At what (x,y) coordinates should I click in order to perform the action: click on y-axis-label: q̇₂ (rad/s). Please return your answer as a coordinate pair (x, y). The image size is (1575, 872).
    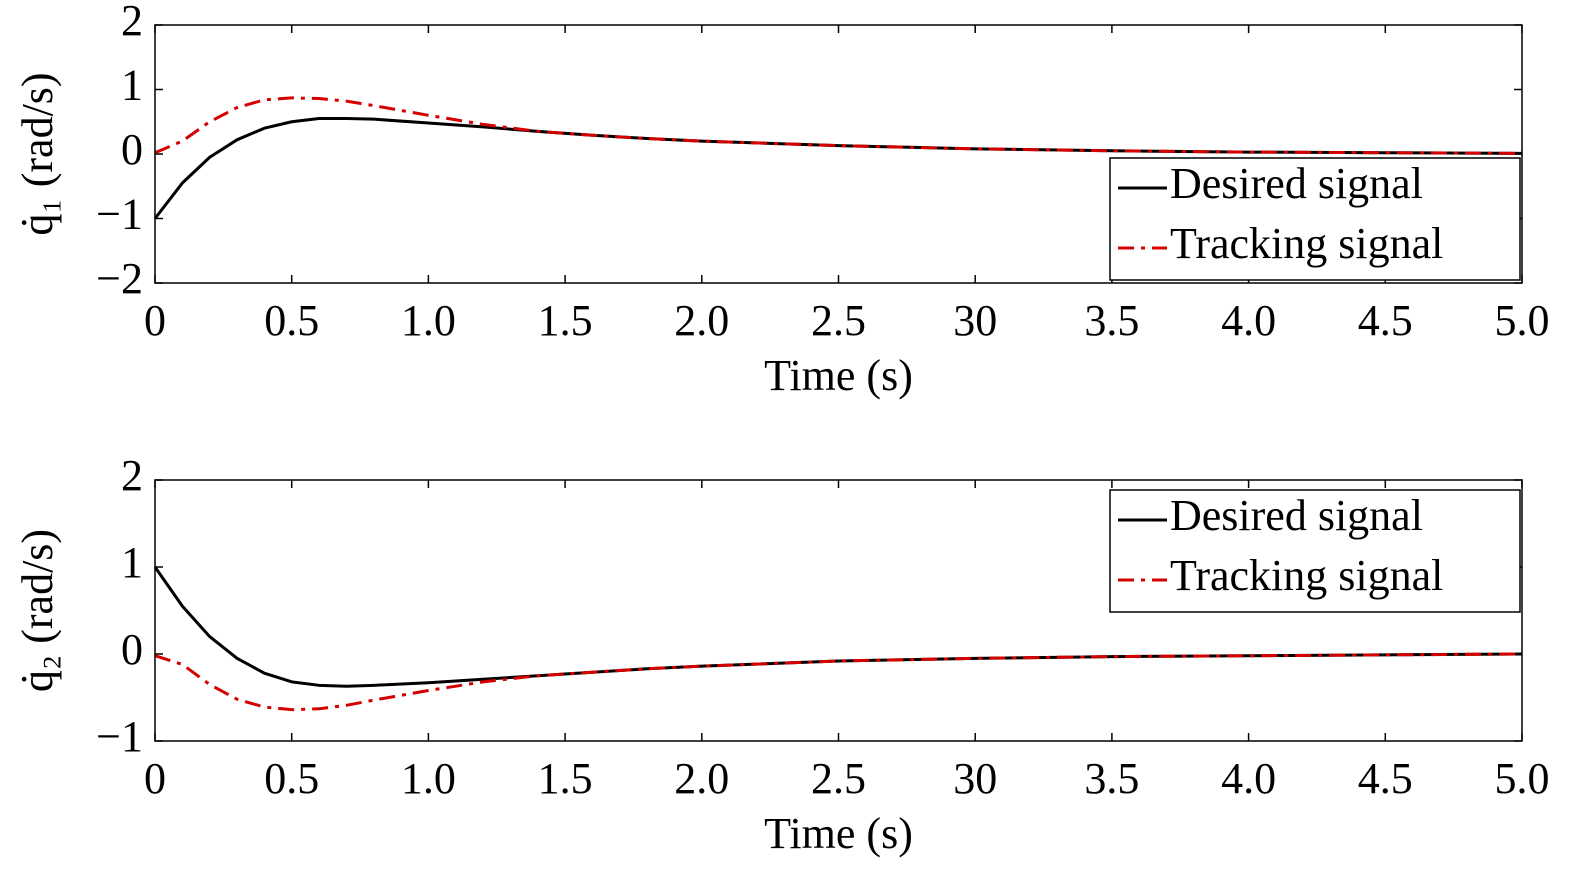
    Looking at the image, I should click on (37, 610).